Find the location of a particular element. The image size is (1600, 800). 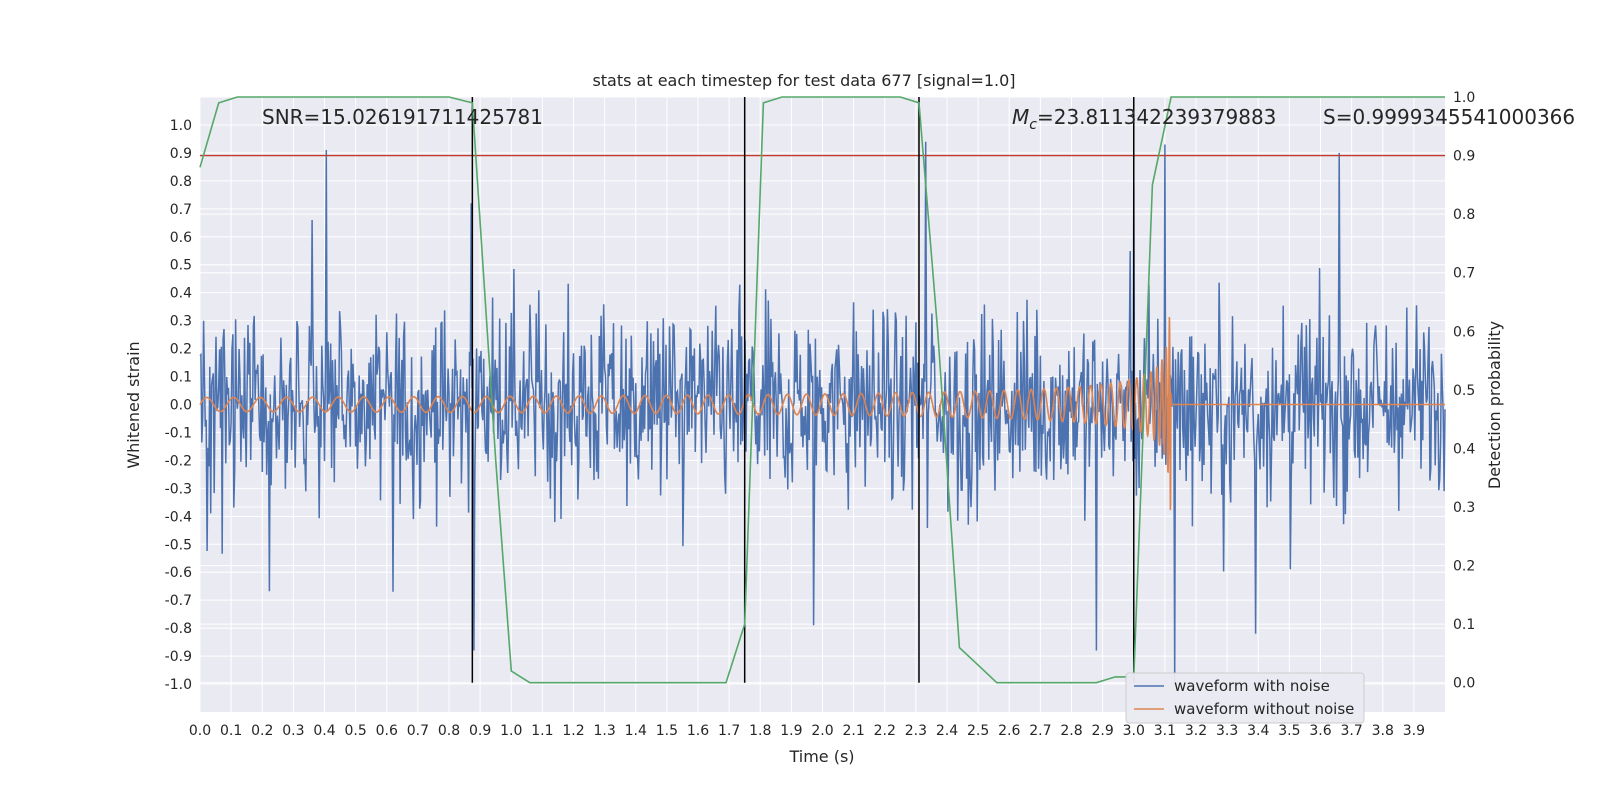

legend-label-noise: waveform with noise is located at coordinates (1252, 686).